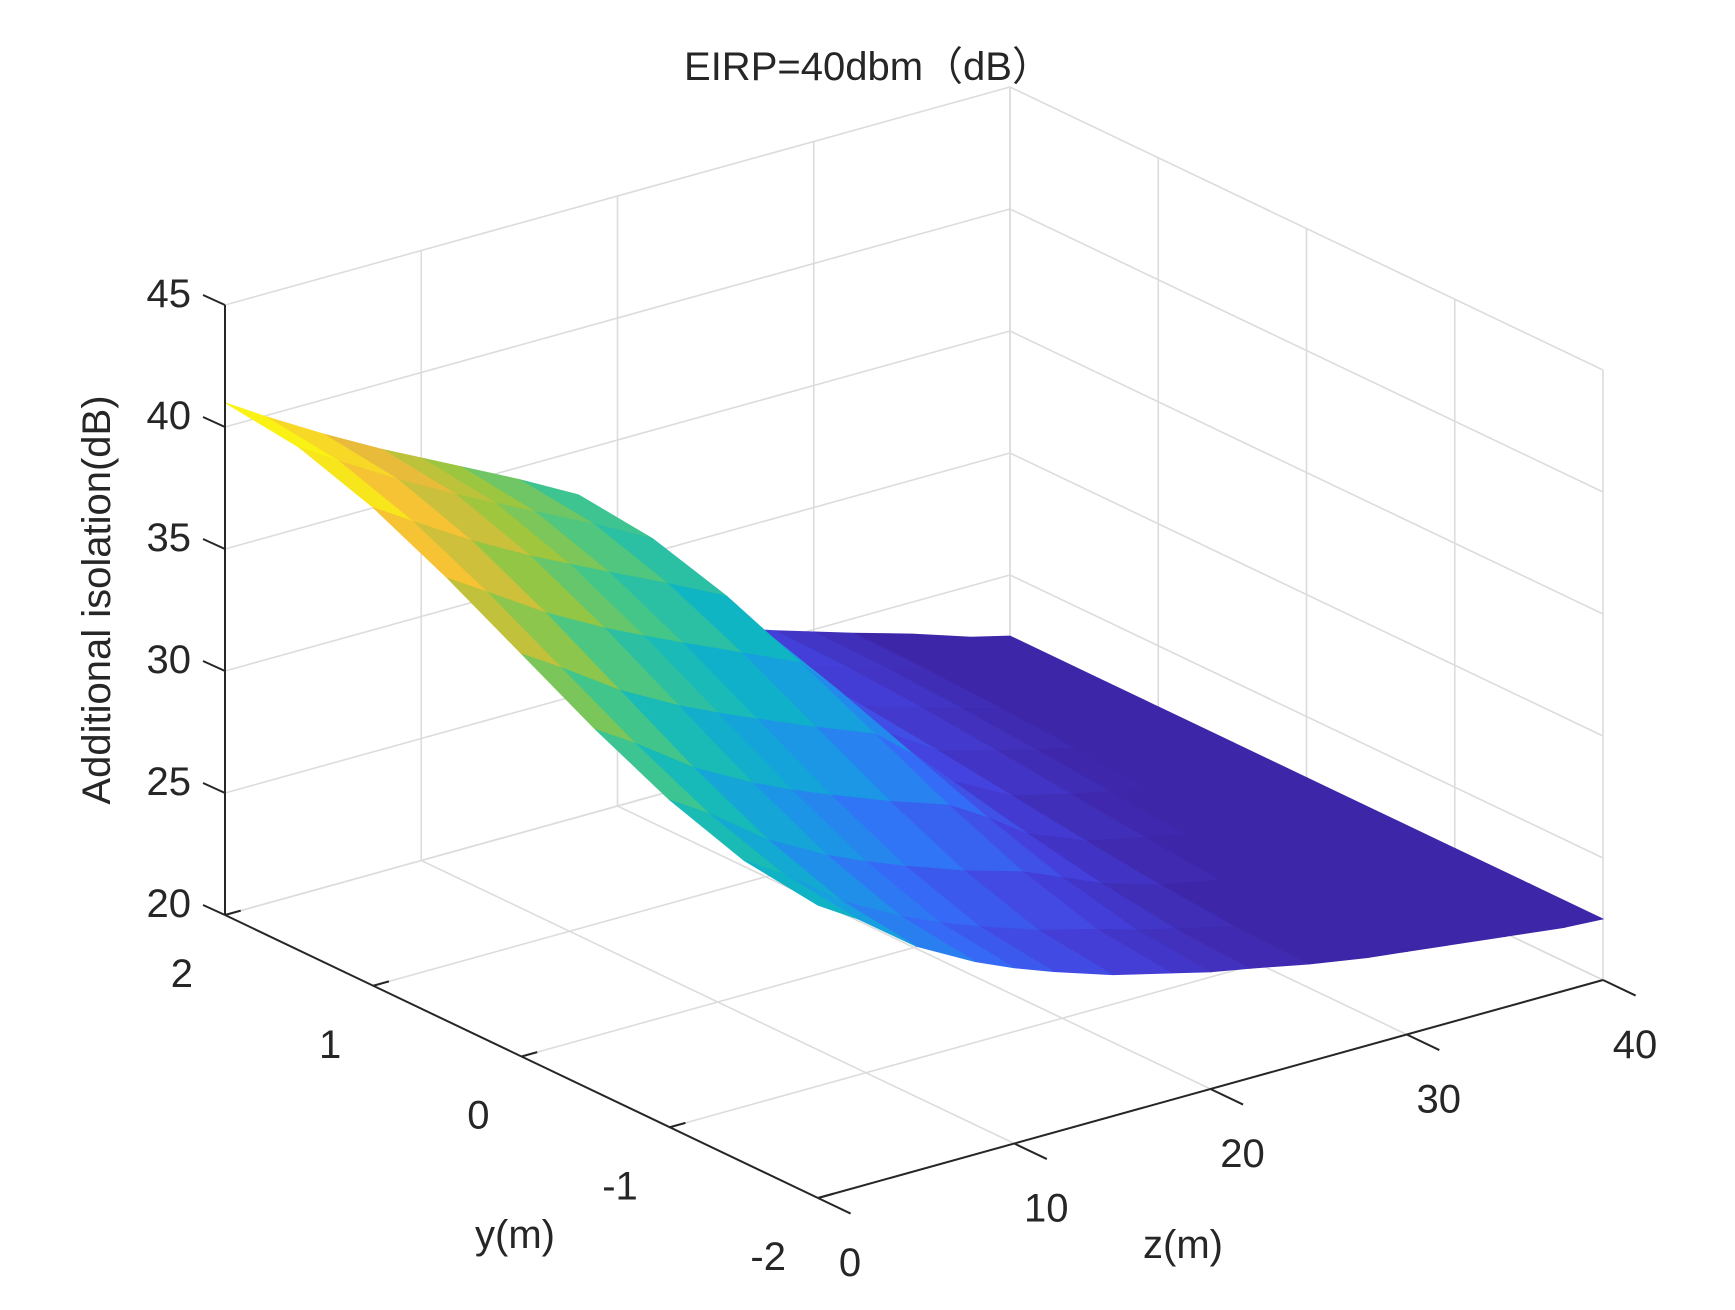  Describe the element at coordinates (620, 1186) in the screenshot. I see `y-tick-label: -1` at that location.